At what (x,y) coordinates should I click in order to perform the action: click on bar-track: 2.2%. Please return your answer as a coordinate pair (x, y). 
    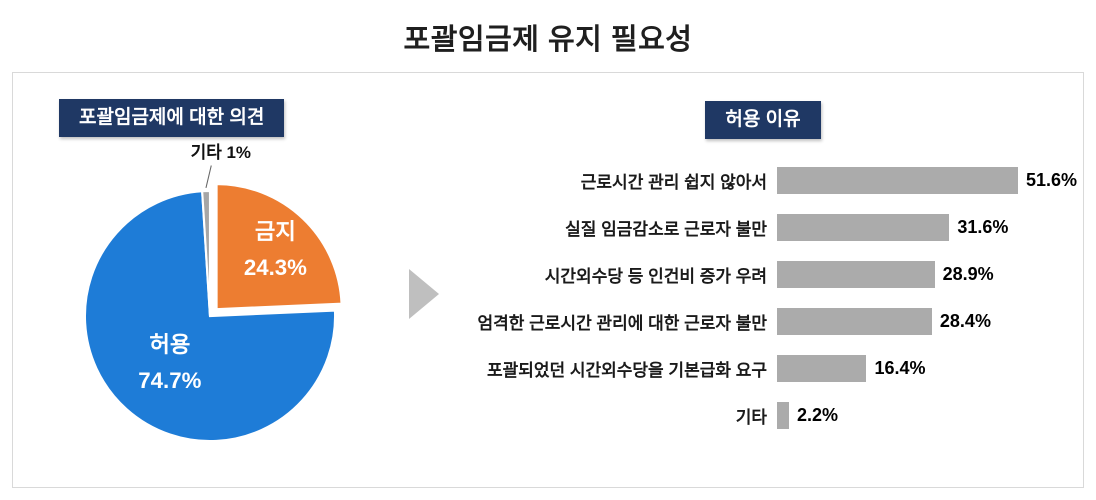
    Looking at the image, I should click on (927, 415).